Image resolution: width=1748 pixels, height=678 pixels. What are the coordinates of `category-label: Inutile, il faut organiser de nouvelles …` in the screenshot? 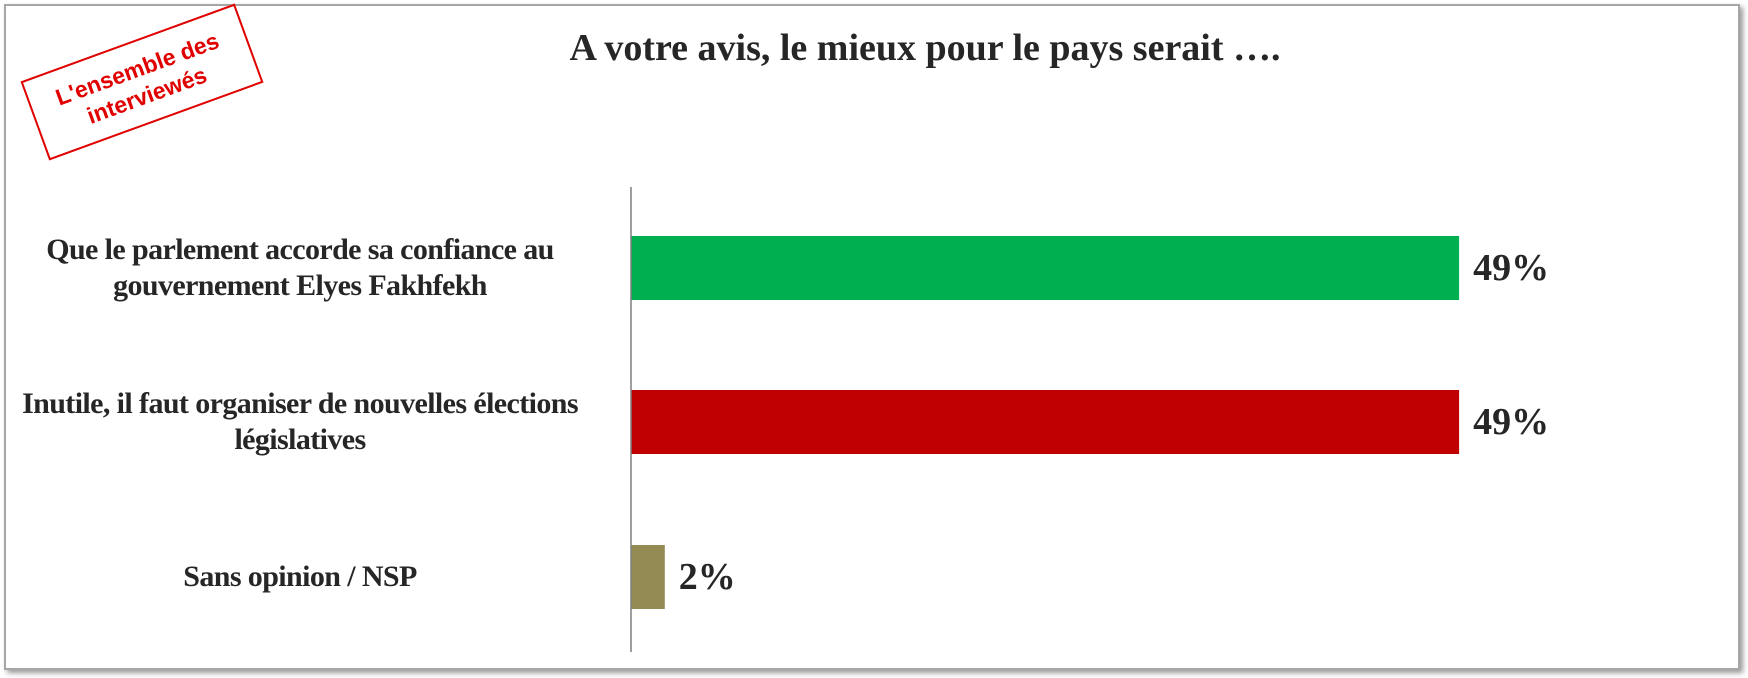 It's located at (300, 421).